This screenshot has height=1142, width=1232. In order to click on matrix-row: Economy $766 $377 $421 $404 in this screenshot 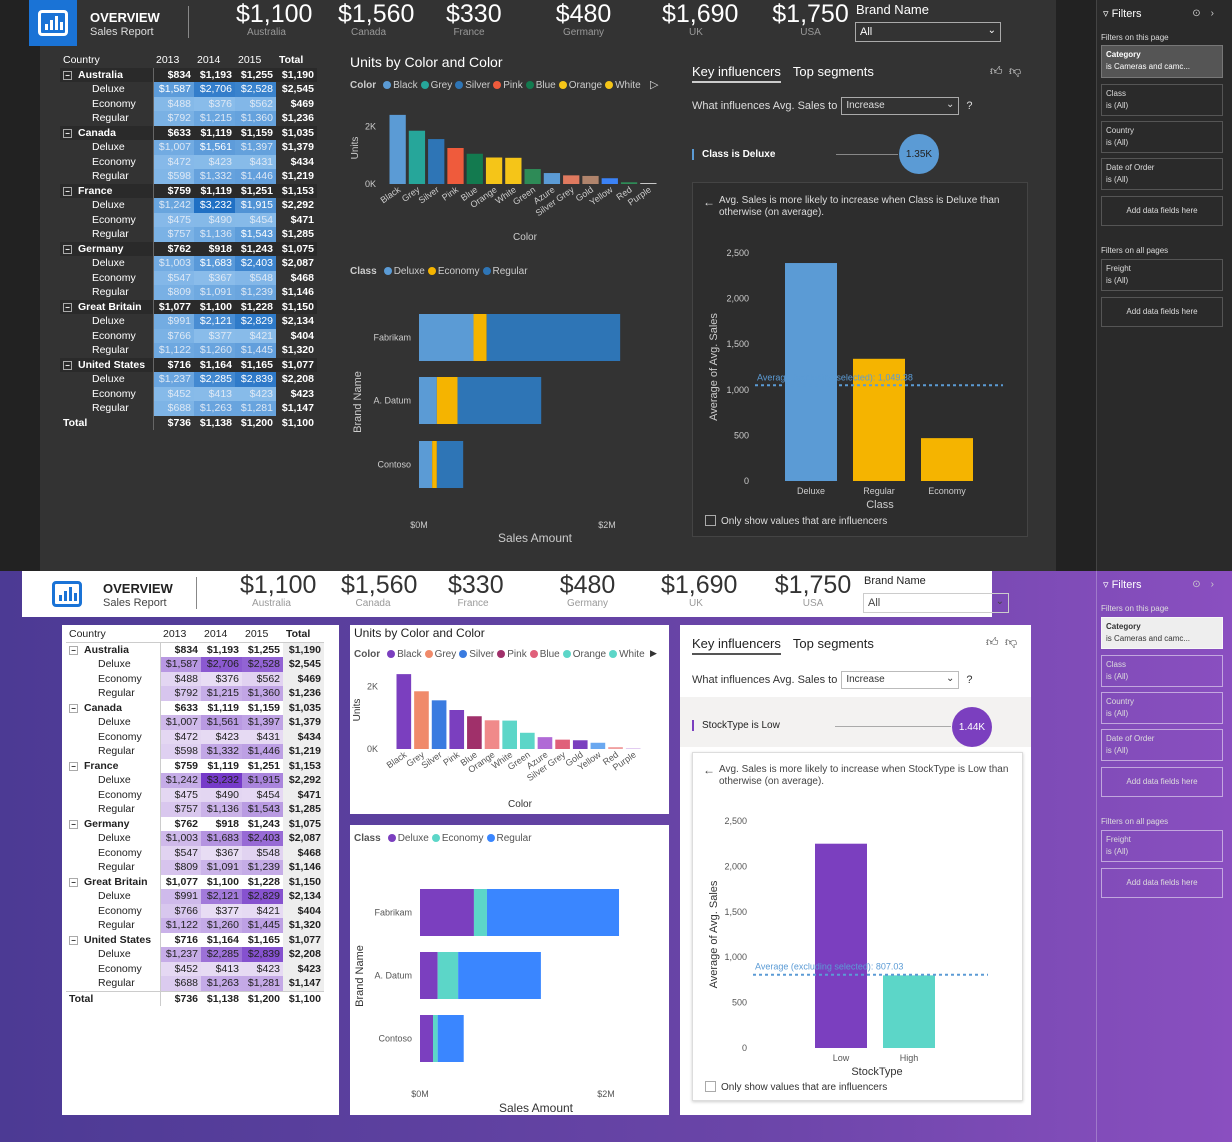, I will do `click(195, 910)`.